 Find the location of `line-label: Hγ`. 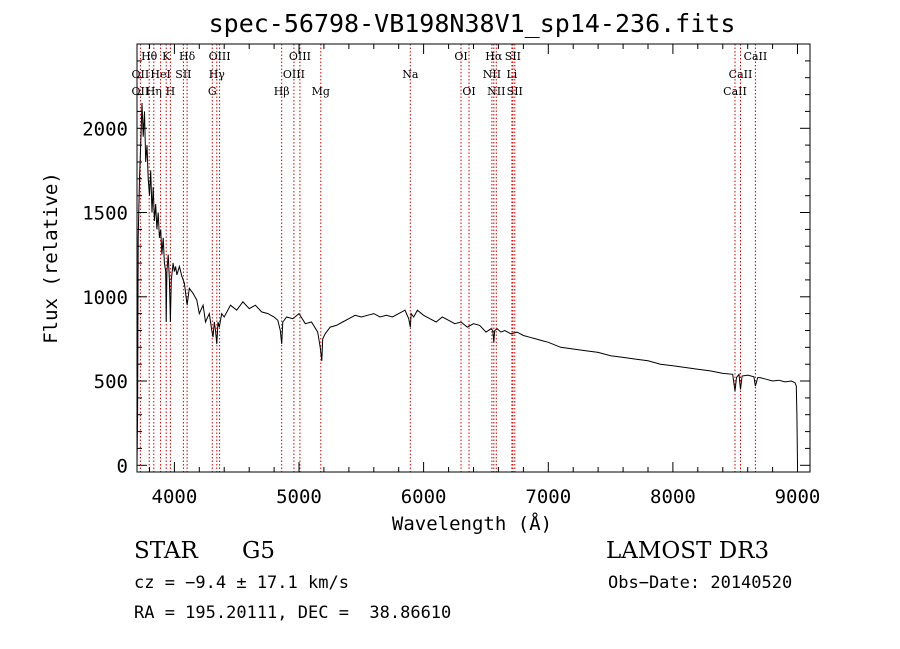

line-label: Hγ is located at coordinates (217, 74).